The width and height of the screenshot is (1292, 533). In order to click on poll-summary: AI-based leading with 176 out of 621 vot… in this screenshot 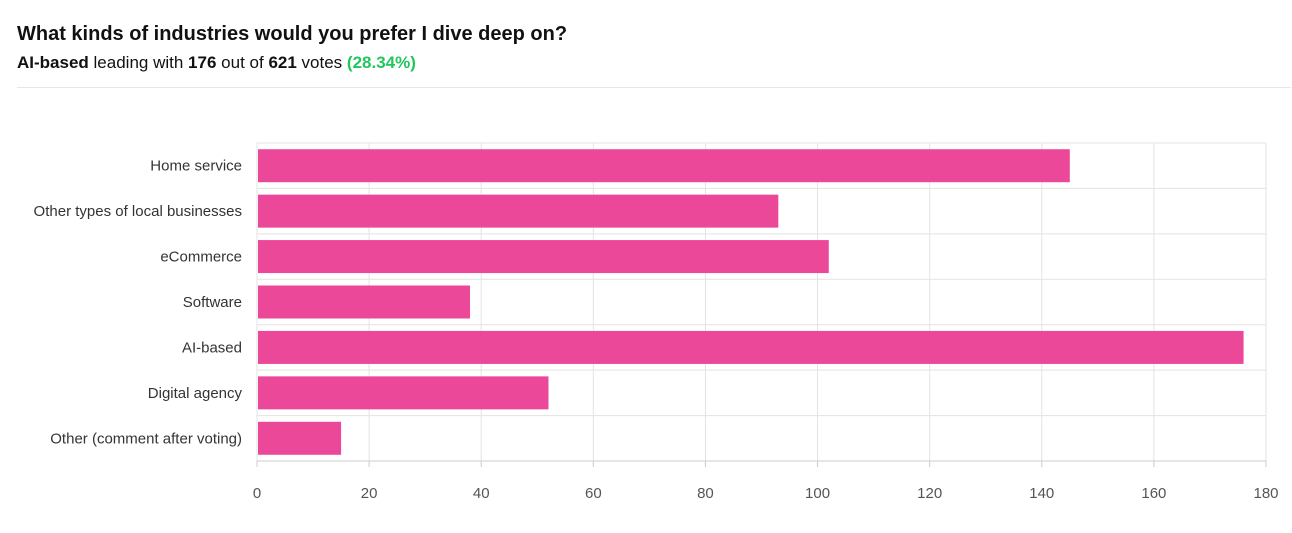, I will do `click(654, 63)`.